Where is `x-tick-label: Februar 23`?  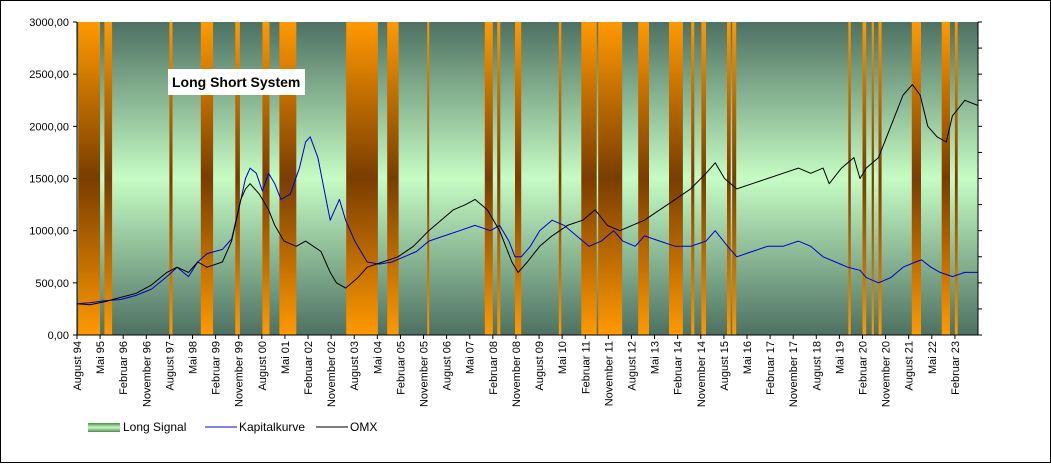
x-tick-label: Februar 23 is located at coordinates (956, 368).